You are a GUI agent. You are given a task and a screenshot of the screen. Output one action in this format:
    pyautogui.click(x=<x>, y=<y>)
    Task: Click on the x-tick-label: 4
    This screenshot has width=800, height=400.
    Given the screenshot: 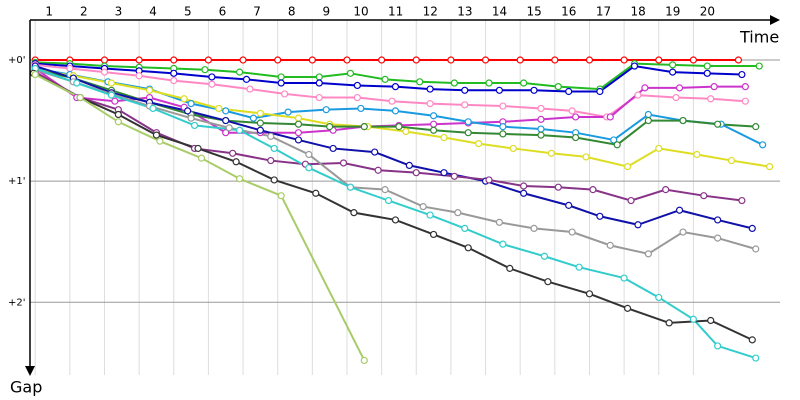 What is the action you would take?
    pyautogui.click(x=153, y=12)
    